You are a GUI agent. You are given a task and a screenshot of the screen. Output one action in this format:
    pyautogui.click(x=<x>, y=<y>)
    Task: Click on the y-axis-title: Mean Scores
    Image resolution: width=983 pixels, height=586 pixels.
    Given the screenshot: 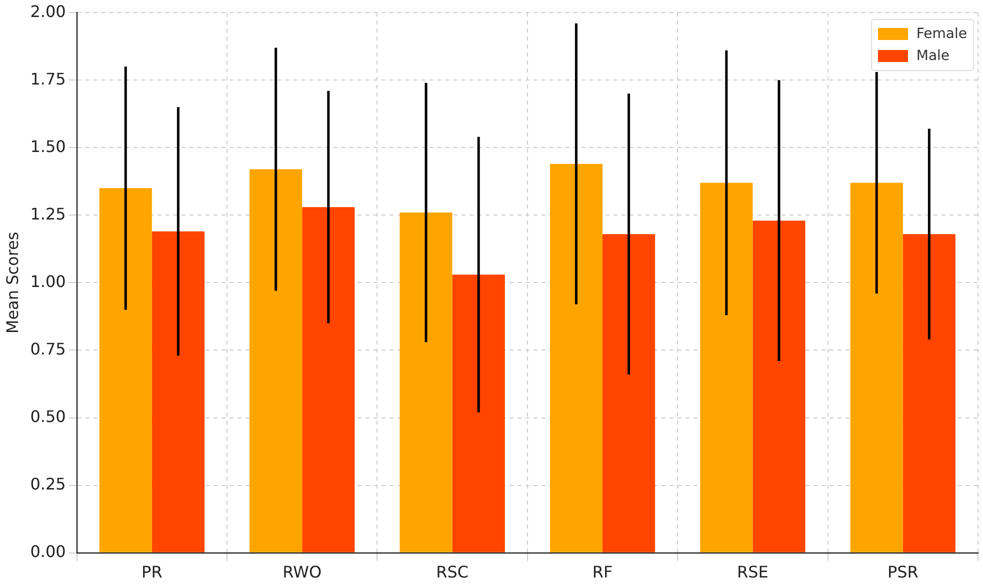 What is the action you would take?
    pyautogui.click(x=12, y=283)
    